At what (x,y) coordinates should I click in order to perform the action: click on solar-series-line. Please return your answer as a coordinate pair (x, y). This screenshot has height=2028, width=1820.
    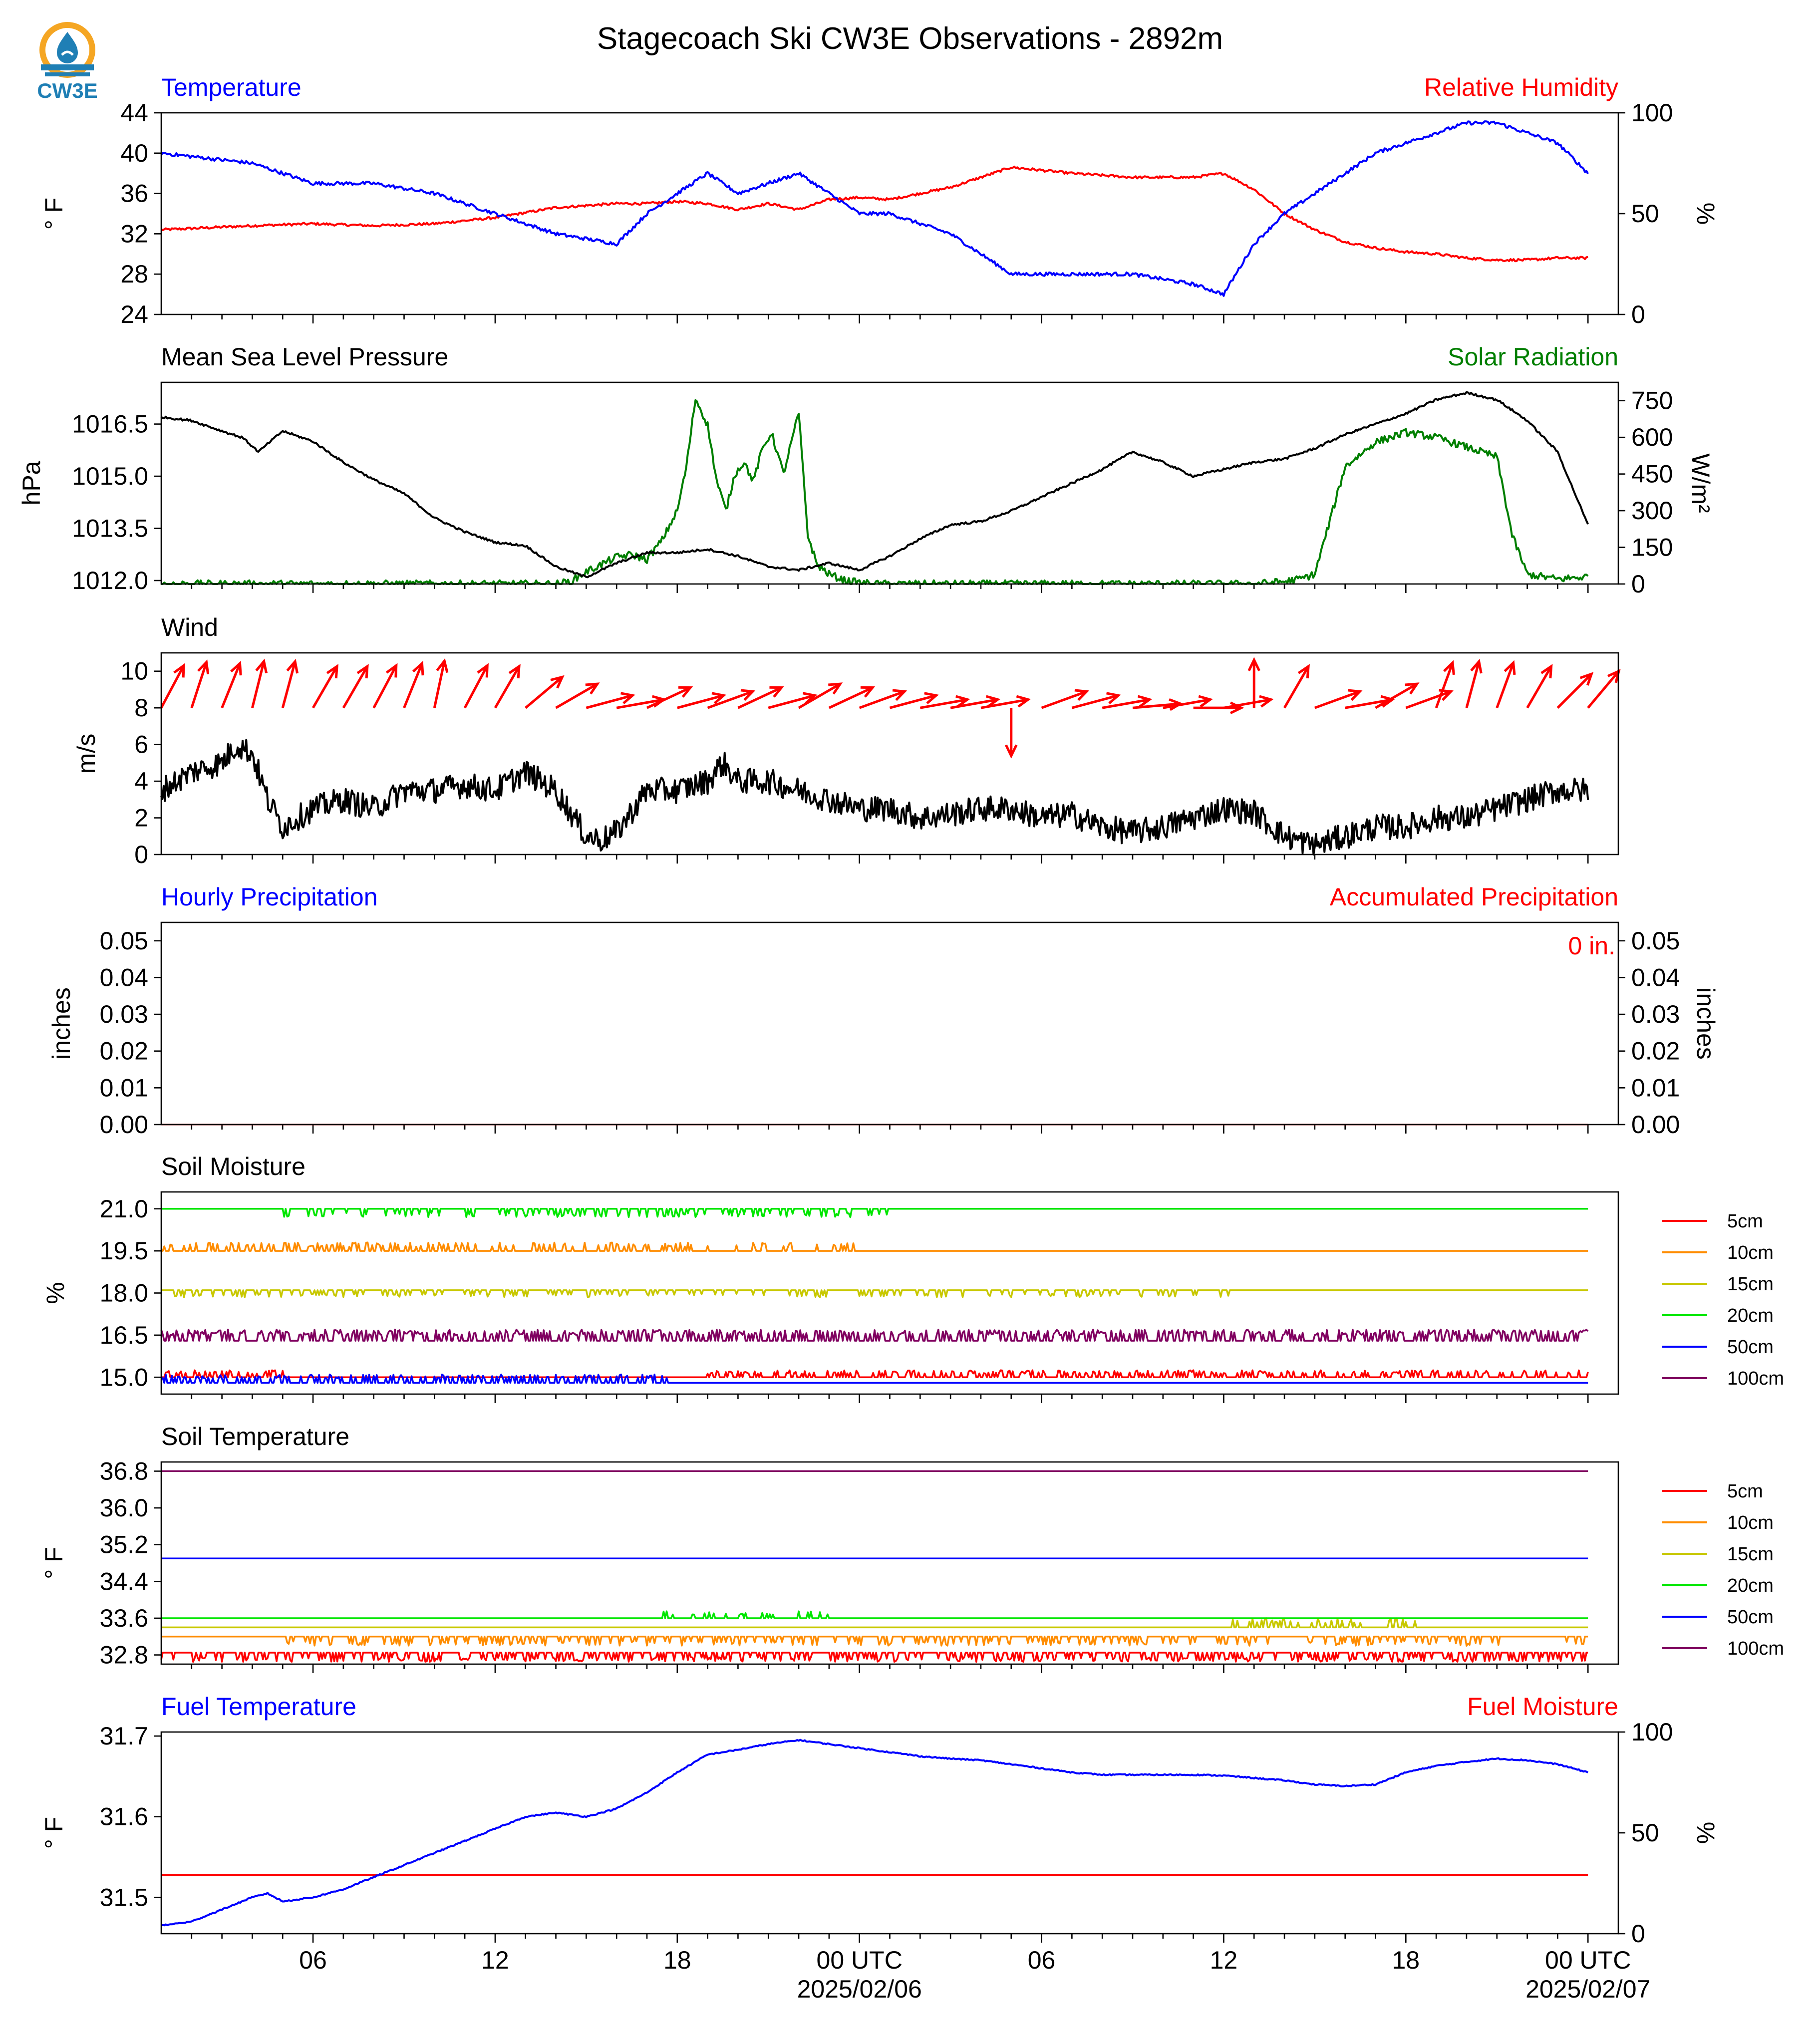
    Looking at the image, I should click on (875, 492).